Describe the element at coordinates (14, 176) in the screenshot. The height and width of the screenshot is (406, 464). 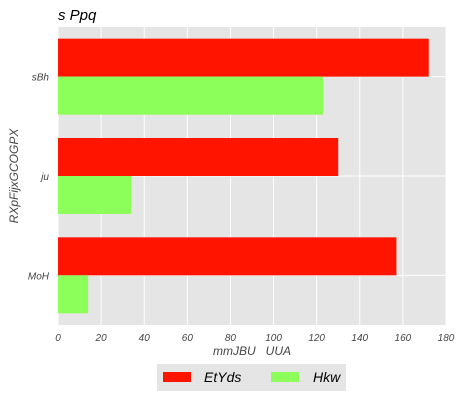
I see `y-axis-label: RXpFijxGCOGPX` at that location.